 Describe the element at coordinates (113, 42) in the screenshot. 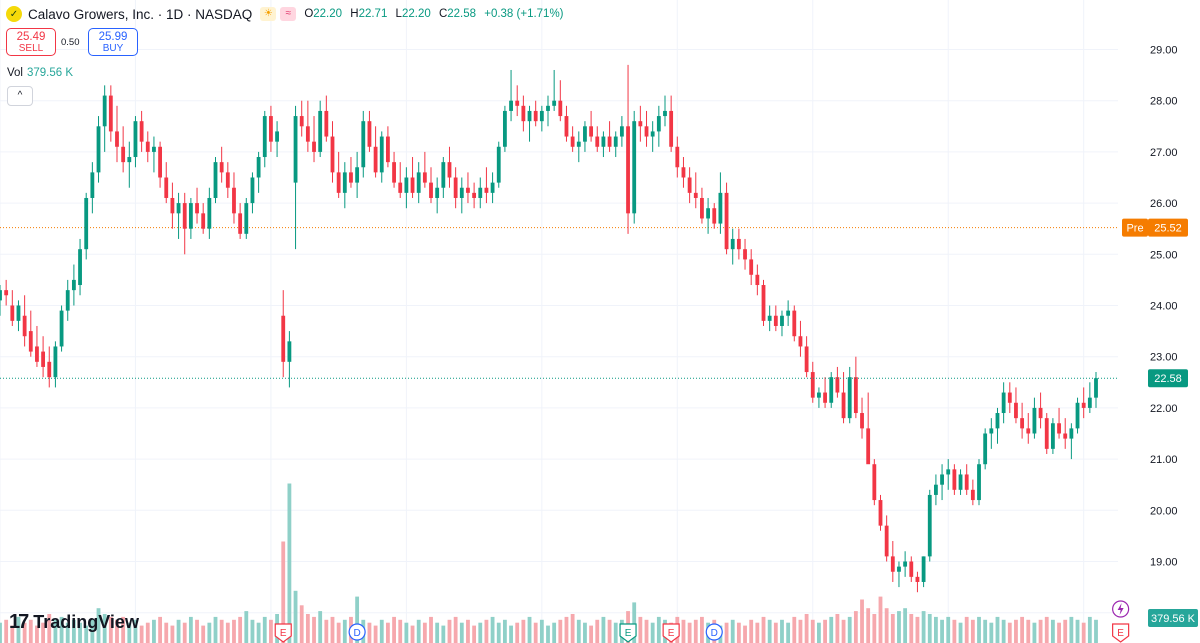

I see `buy-button: 25.99 BUY` at that location.